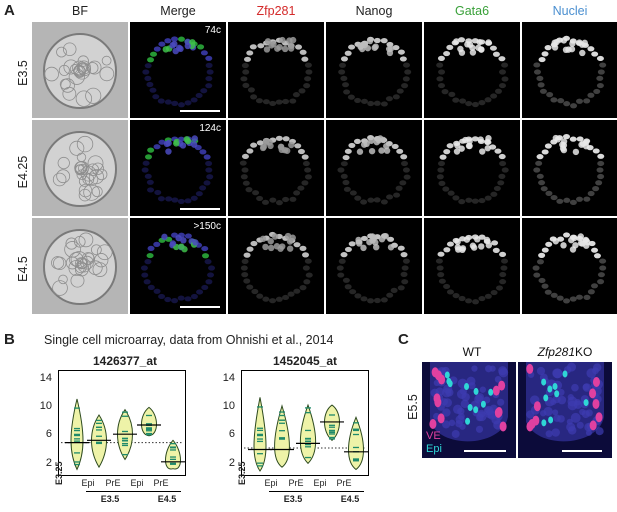 The image size is (617, 512). I want to click on cell-count-label: 74c, so click(212, 30).